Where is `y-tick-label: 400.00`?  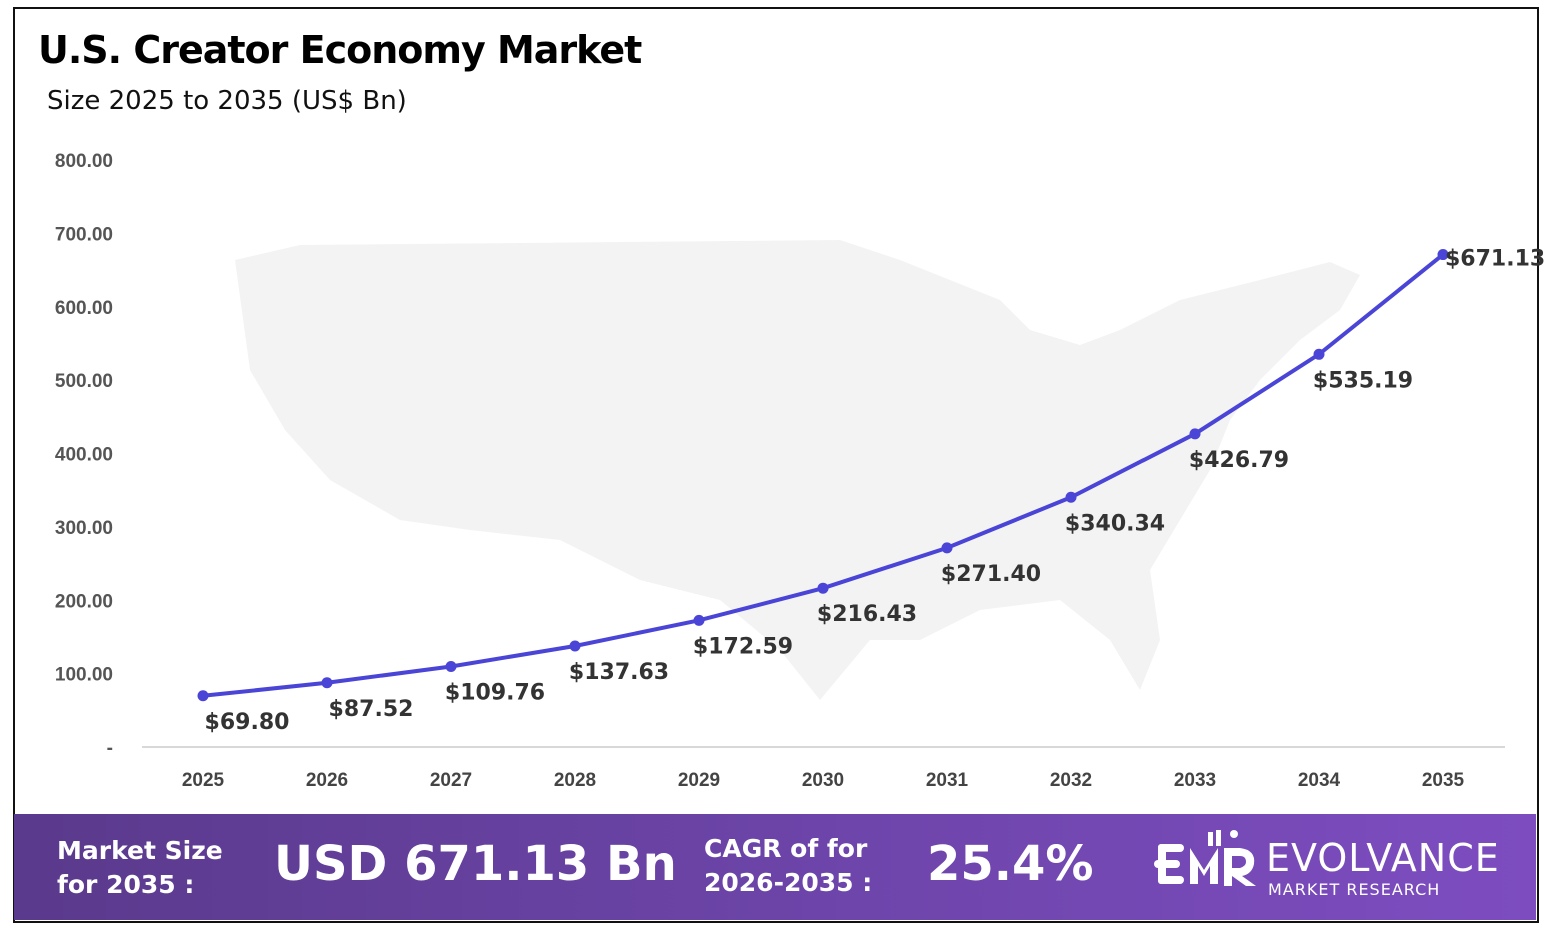 y-tick-label: 400.00 is located at coordinates (84, 455).